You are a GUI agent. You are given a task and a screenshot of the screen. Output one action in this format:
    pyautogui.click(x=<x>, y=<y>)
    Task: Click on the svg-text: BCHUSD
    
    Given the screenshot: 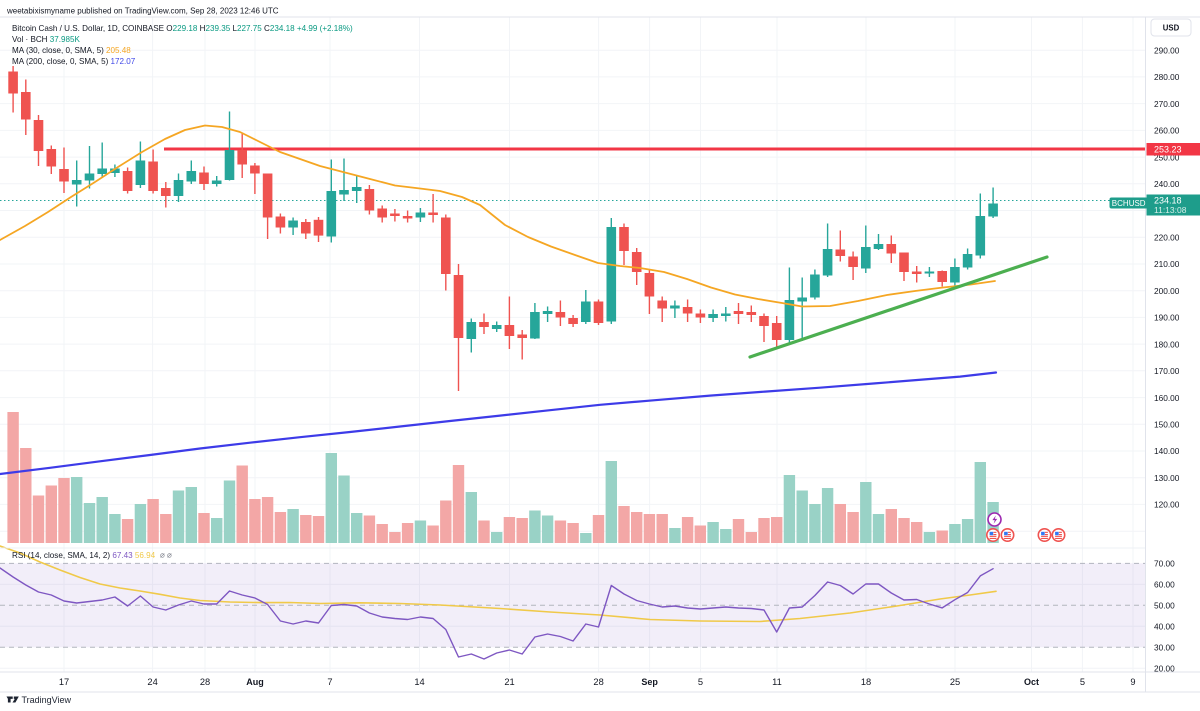 What is the action you would take?
    pyautogui.click(x=1129, y=203)
    